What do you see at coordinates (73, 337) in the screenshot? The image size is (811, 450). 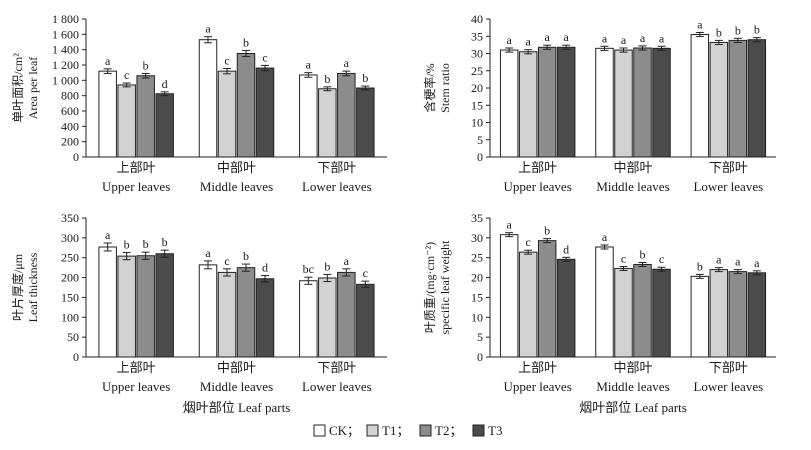 I see `y-tick-label: 50` at bounding box center [73, 337].